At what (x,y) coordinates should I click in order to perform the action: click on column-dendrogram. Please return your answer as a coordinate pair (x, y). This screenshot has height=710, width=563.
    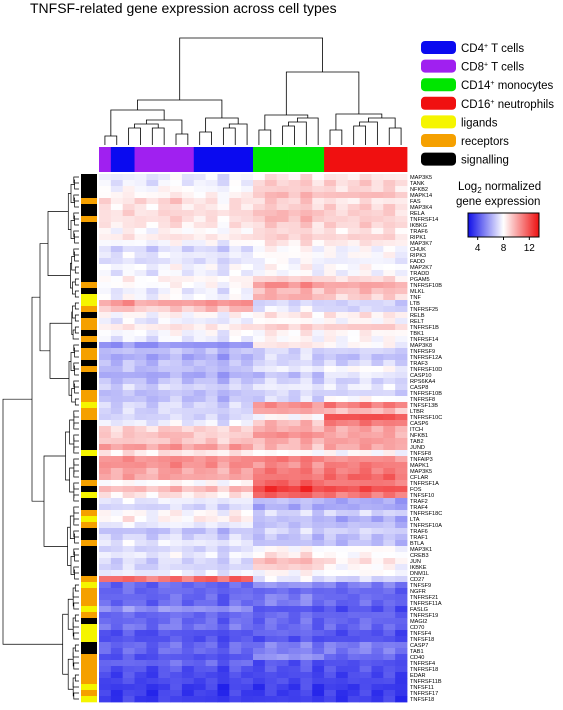
    Looking at the image, I should click on (253, 91).